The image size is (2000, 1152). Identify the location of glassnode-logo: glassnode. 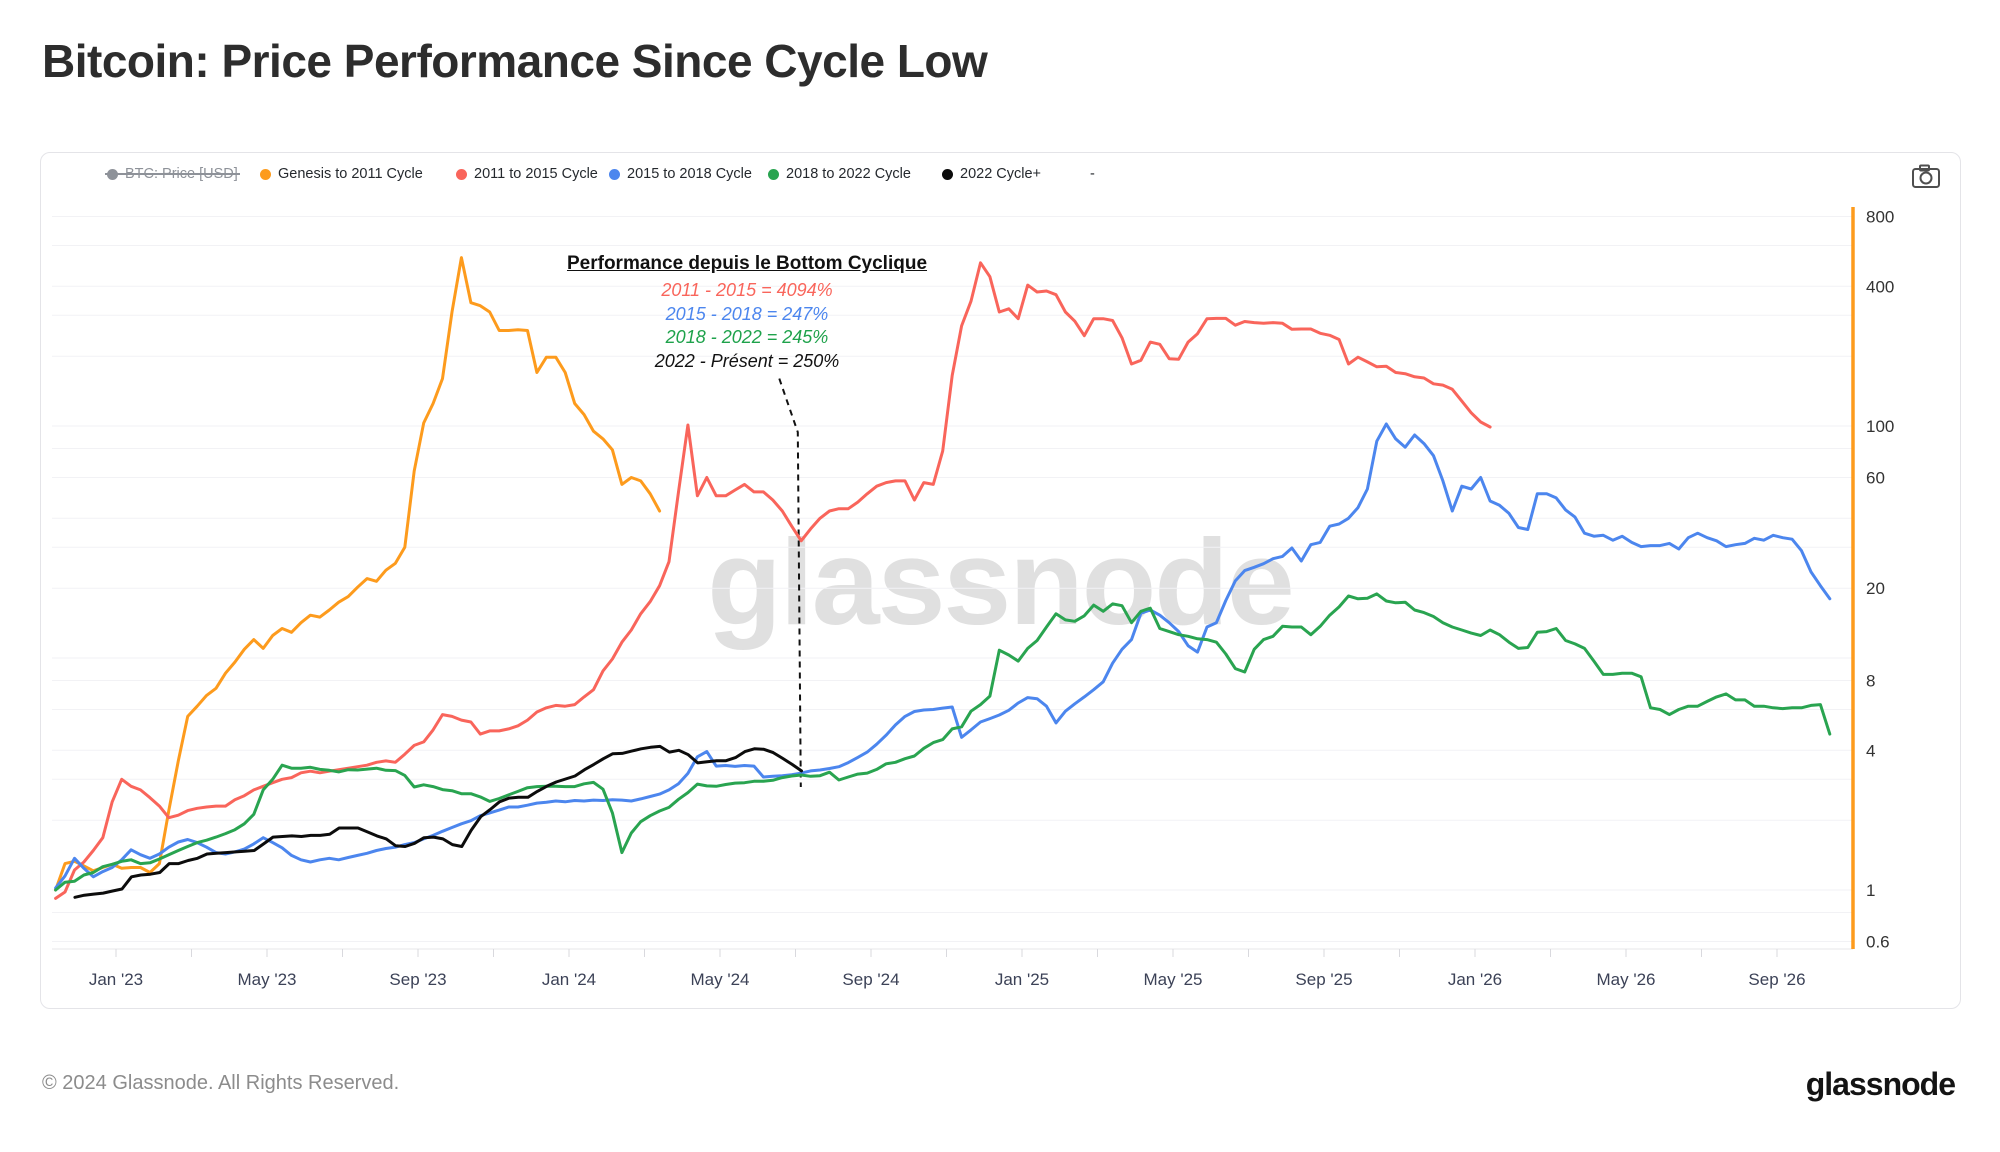
(1880, 1084).